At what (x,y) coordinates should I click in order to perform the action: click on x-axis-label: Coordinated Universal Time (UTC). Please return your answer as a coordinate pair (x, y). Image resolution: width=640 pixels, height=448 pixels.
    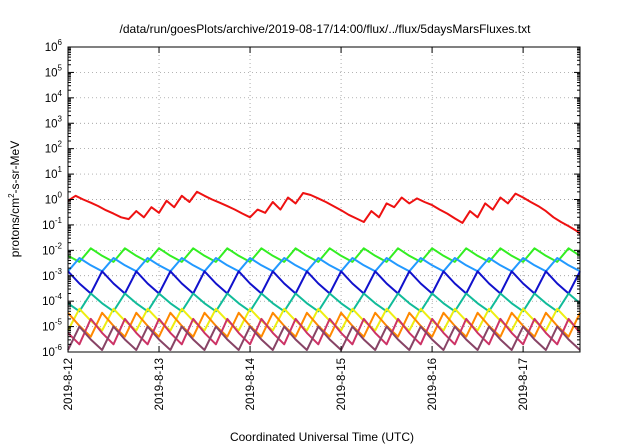
    Looking at the image, I should click on (322, 437).